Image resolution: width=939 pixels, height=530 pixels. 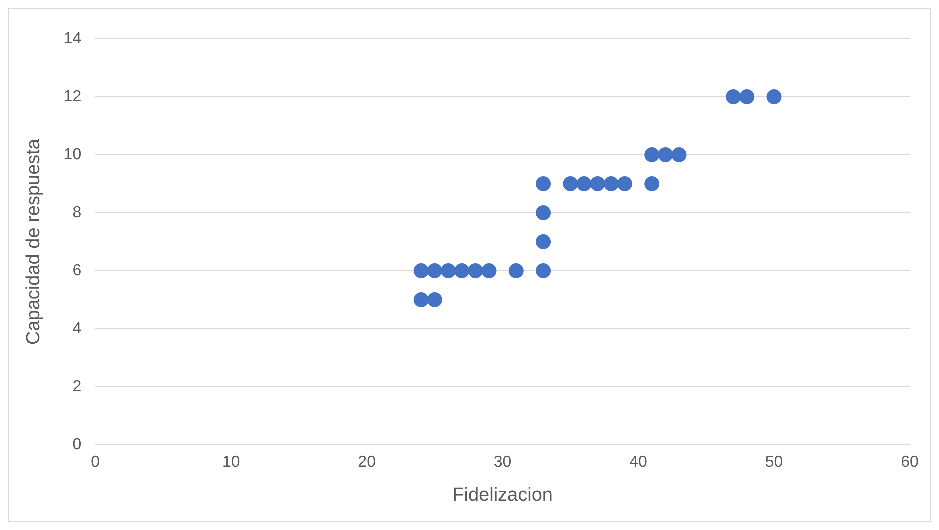 What do you see at coordinates (73, 39) in the screenshot?
I see `y-tick-label: 14` at bounding box center [73, 39].